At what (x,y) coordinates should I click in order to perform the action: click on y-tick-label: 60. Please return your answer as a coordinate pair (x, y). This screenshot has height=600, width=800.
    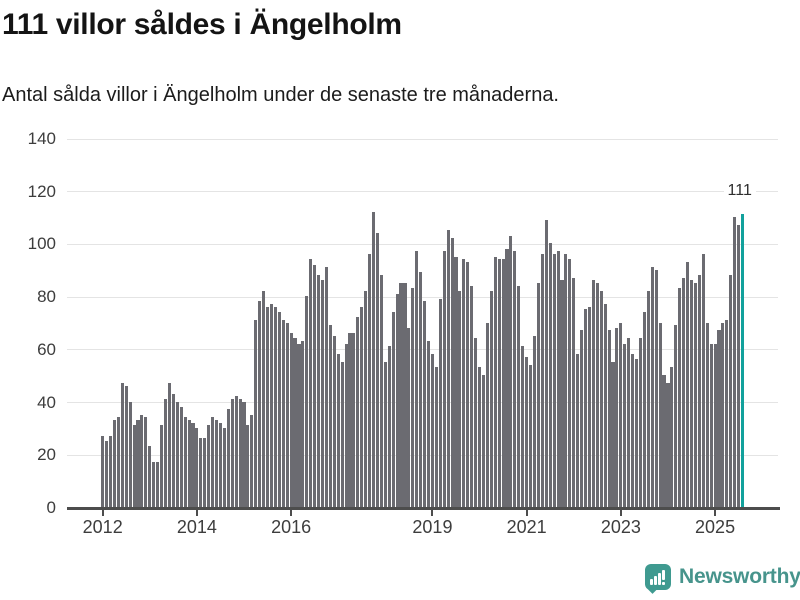
    Looking at the image, I should click on (46, 349).